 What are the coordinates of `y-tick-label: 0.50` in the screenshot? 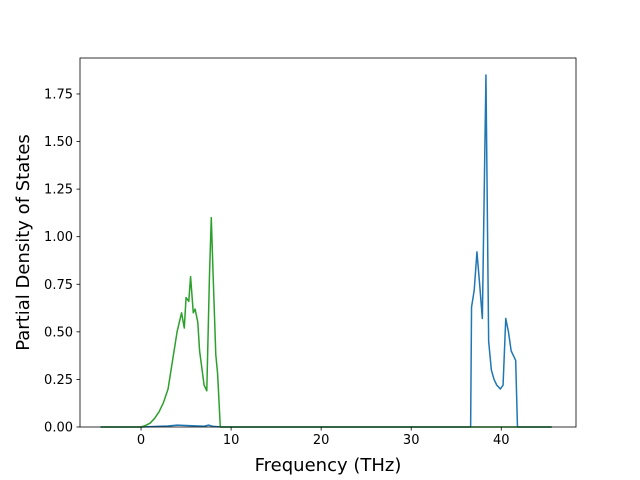 It's located at (58, 332).